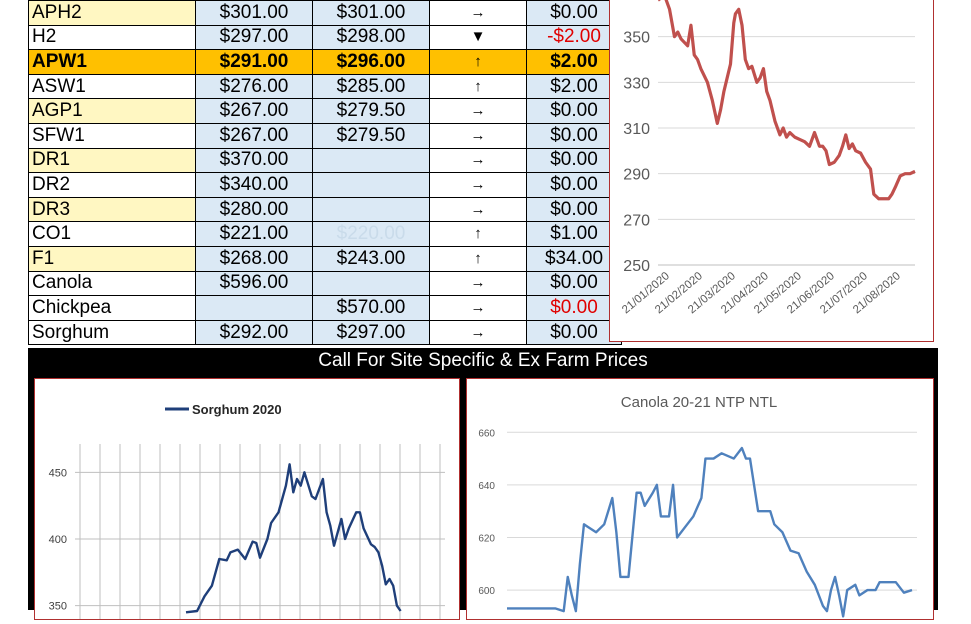 The width and height of the screenshot is (971, 624). I want to click on price-row-chickpea: Chickpea $570.00→$0.00, so click(325, 308).